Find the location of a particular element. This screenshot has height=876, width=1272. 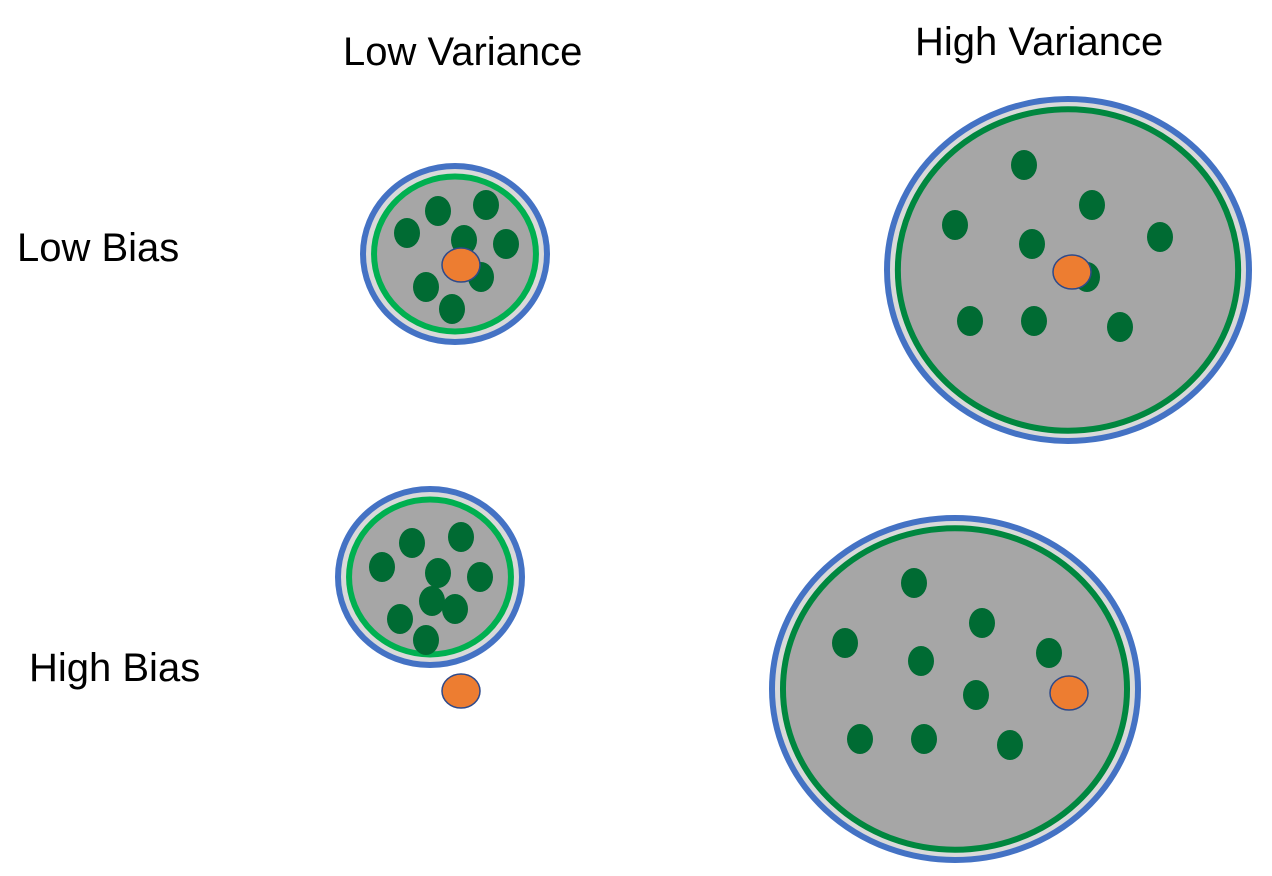

high-bias-high-variance-inner-ring is located at coordinates (955, 689).